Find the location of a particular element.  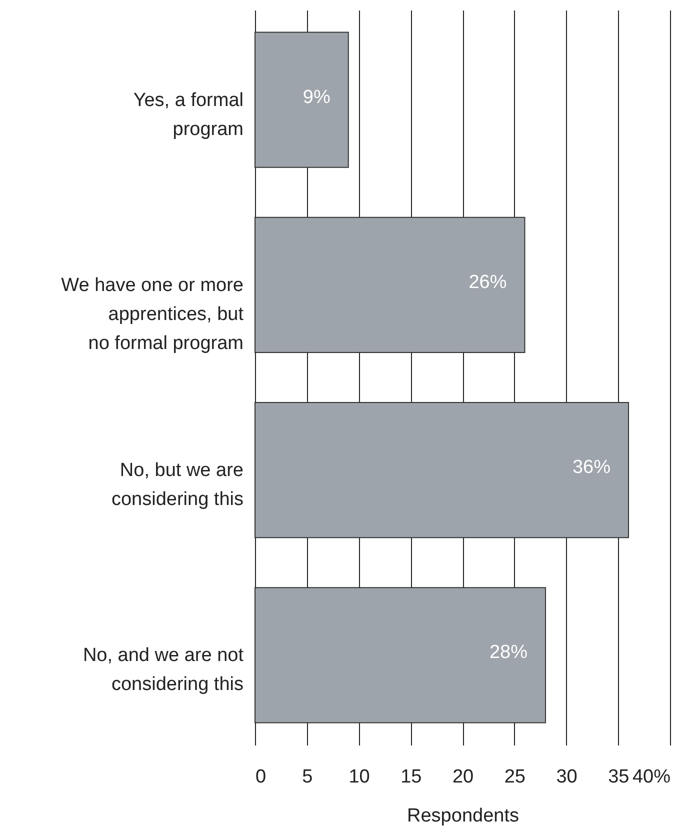

x-tick-label: 0 is located at coordinates (261, 777).